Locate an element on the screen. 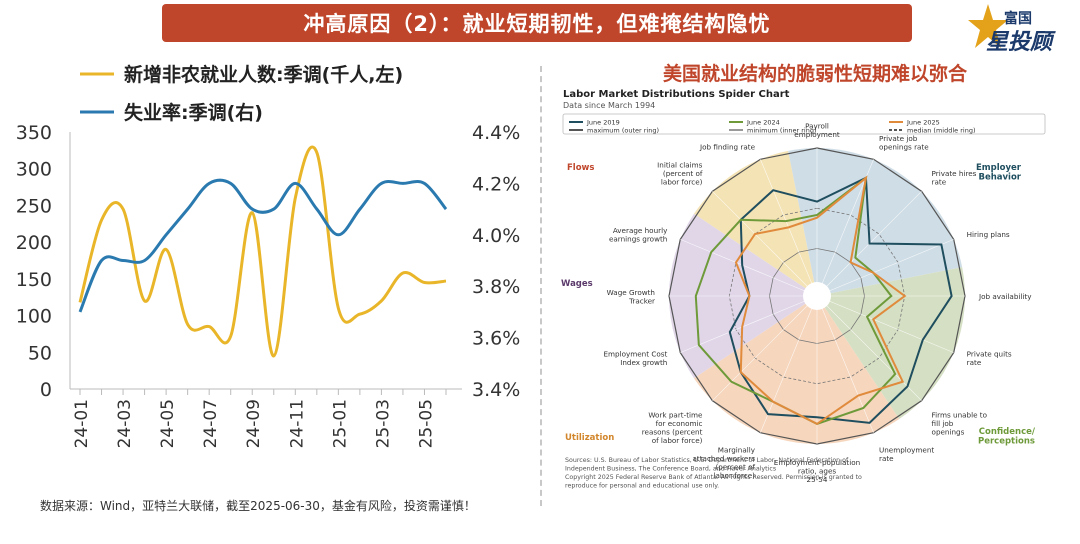  spider-sector-label-line: Perceptions is located at coordinates (1006, 442).